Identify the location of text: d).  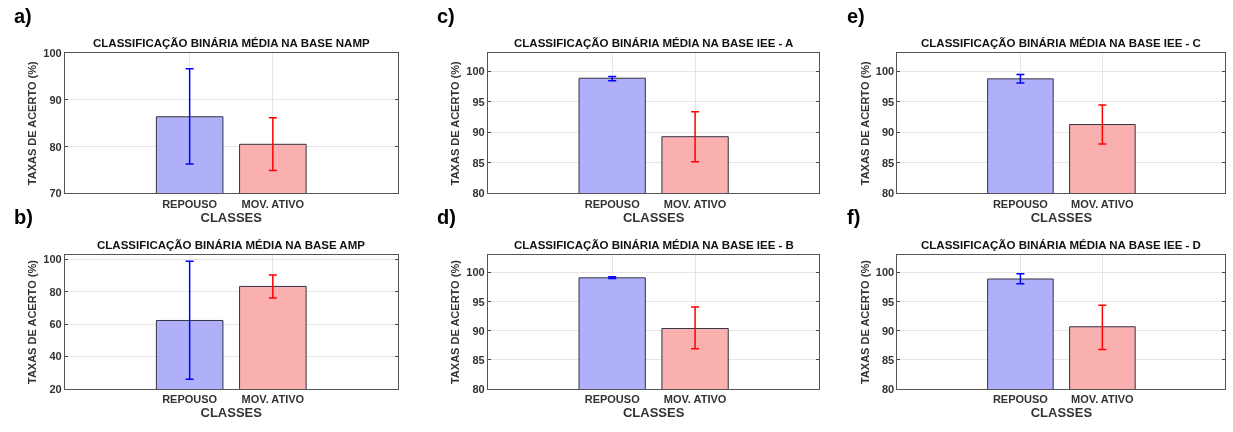
(446, 217).